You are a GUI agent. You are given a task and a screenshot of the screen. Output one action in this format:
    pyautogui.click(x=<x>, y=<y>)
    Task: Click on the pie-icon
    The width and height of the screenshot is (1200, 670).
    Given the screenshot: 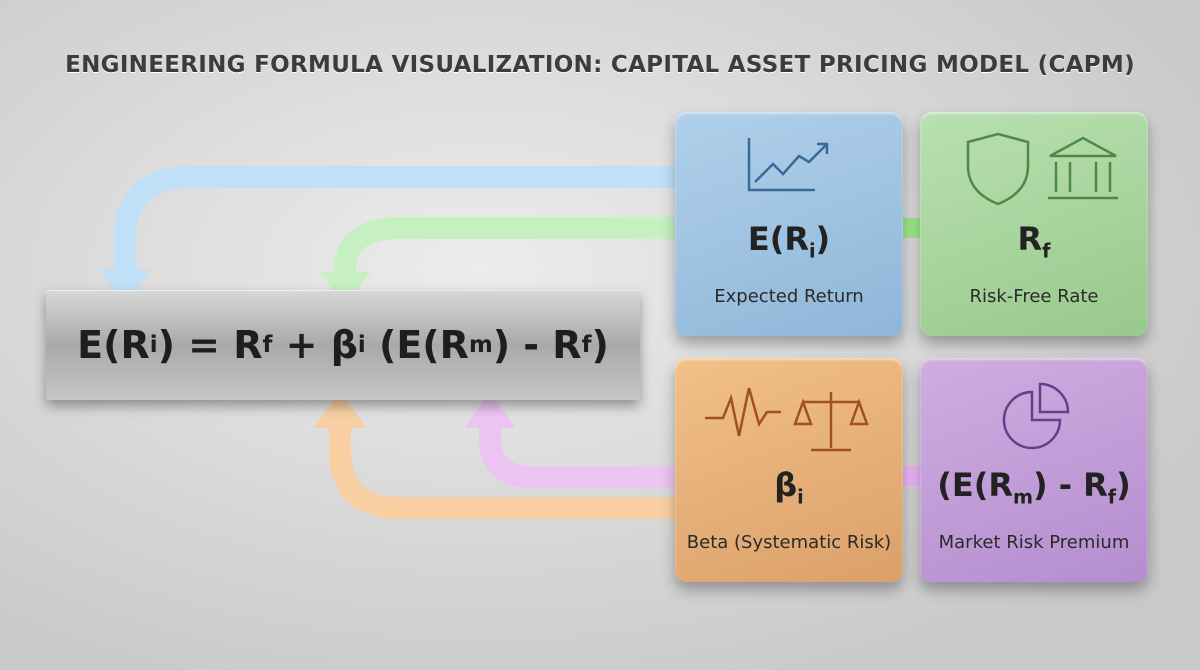 What is the action you would take?
    pyautogui.click(x=1036, y=416)
    